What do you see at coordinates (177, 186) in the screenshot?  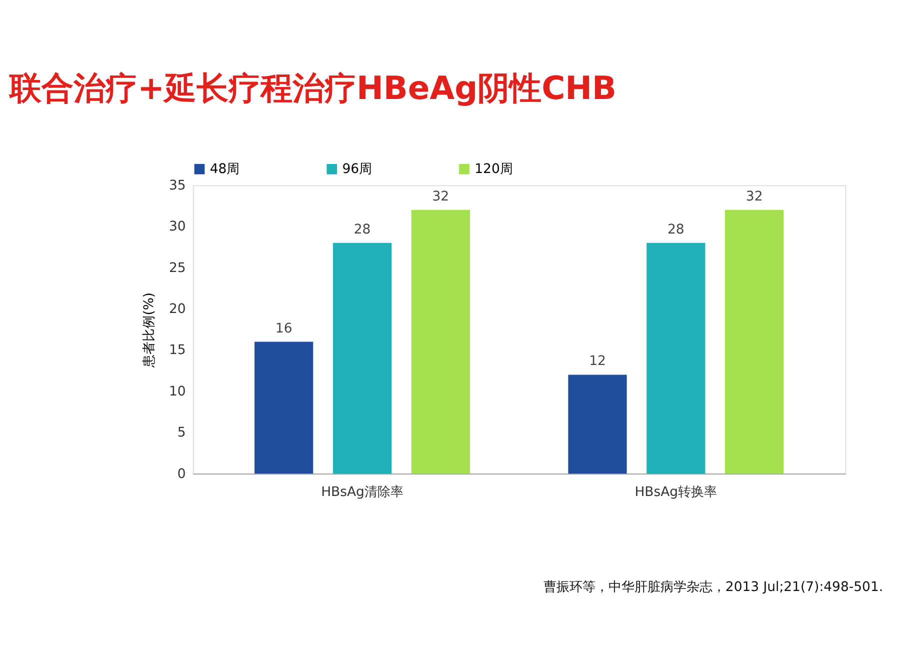 I see `y-tick-label: 35` at bounding box center [177, 186].